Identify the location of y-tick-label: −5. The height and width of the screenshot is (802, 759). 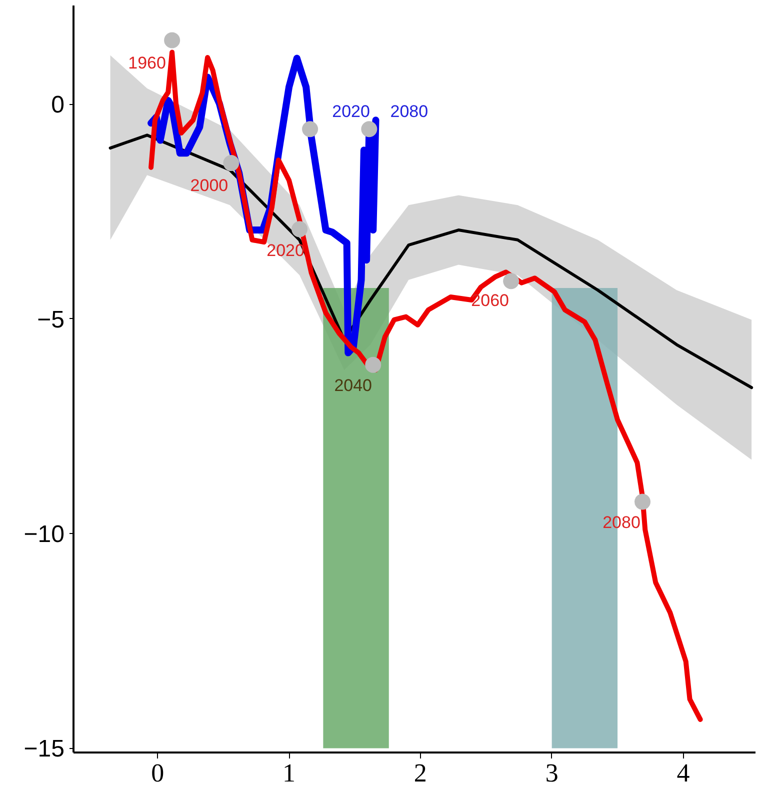
(51, 320).